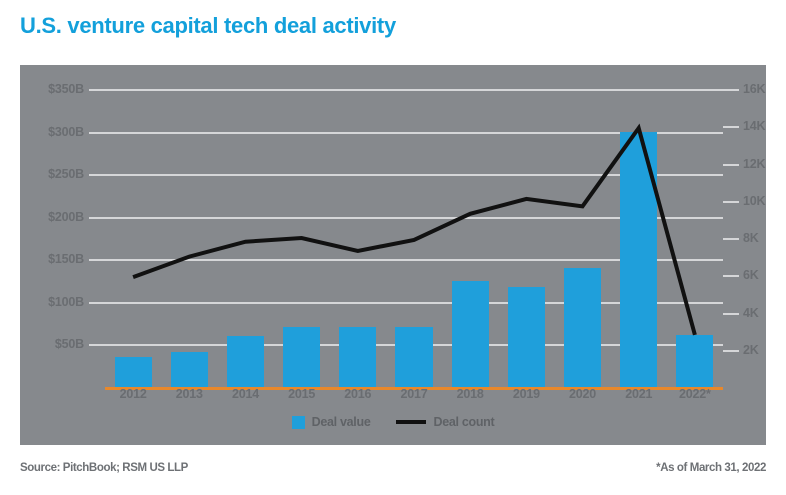 The height and width of the screenshot is (495, 786). Describe the element at coordinates (298, 422) in the screenshot. I see `legend-bar-swatch-icon` at that location.